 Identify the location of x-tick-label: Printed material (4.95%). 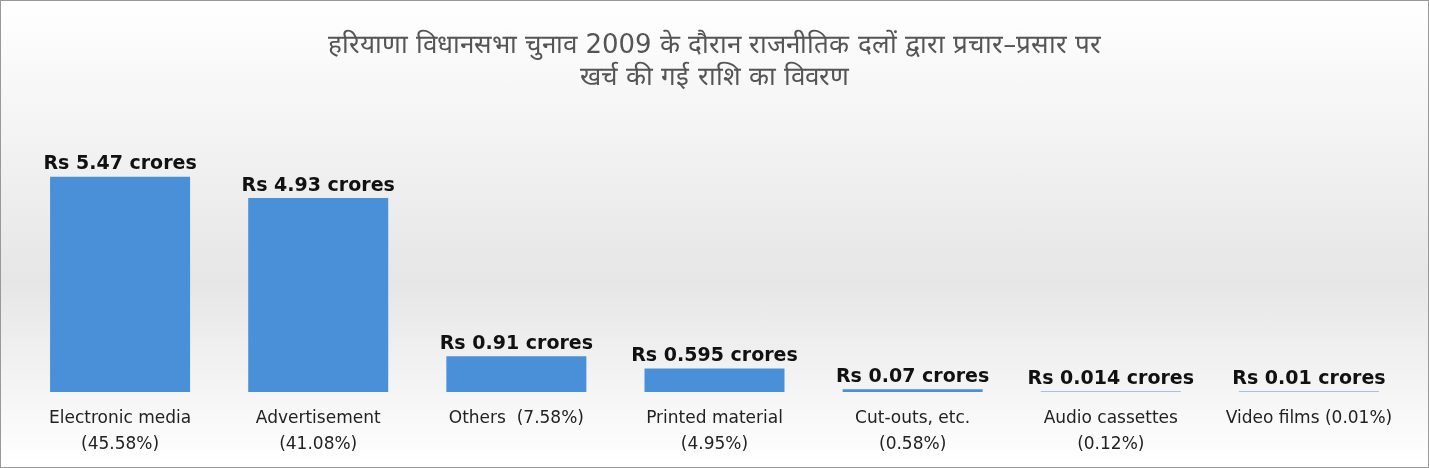
(714, 430).